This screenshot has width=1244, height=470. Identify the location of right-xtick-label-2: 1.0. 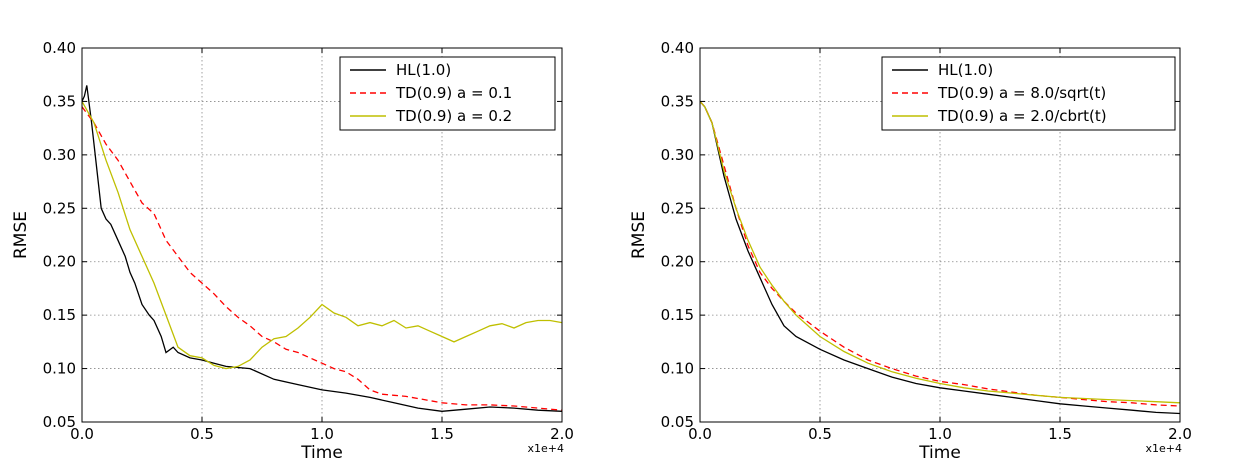
(940, 434).